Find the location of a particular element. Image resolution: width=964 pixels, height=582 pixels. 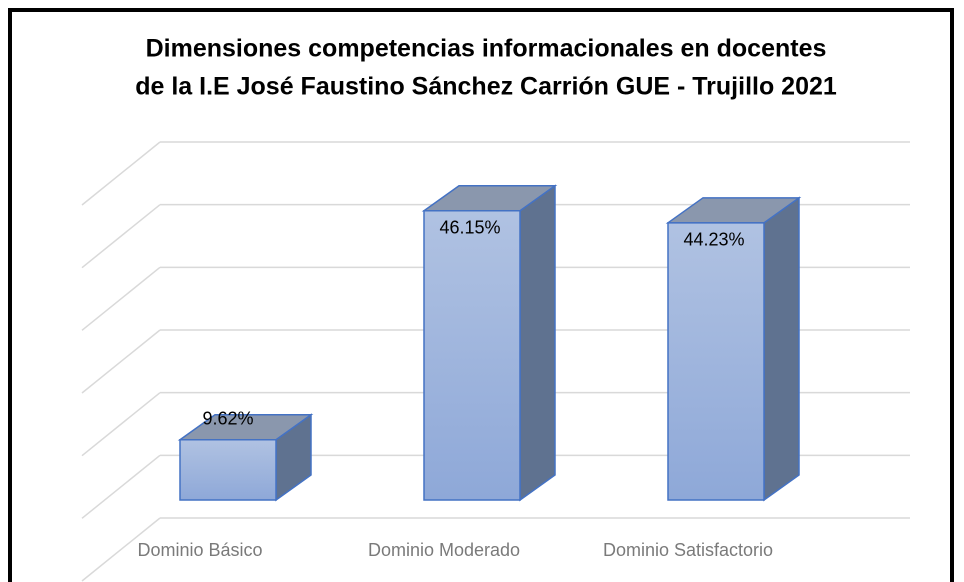

x-tick-label: Dominio Satisfactorio is located at coordinates (688, 550).